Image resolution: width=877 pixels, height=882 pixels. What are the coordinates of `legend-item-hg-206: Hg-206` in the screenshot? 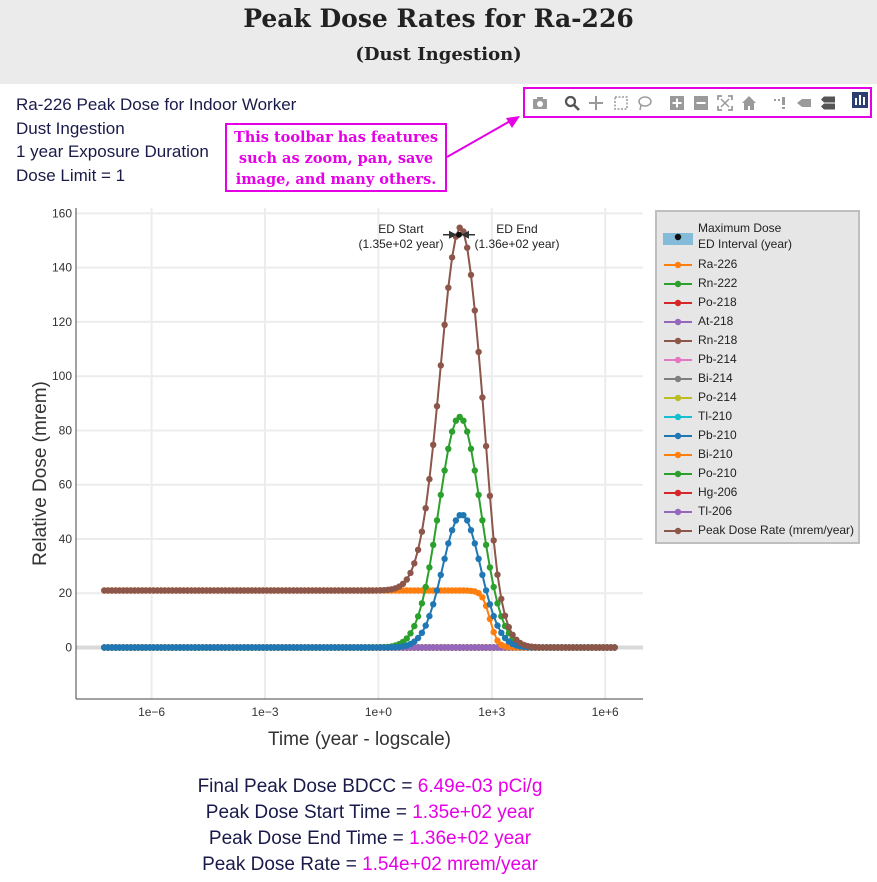 It's located at (757, 493).